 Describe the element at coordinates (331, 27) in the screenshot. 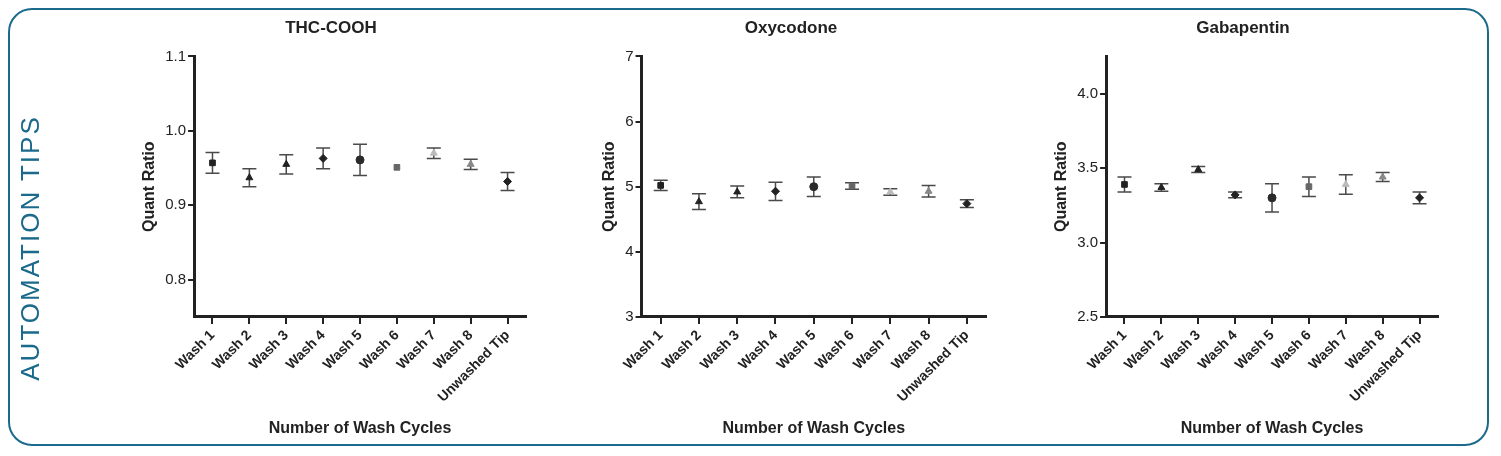

I see `chart-title: THC-COOH` at that location.